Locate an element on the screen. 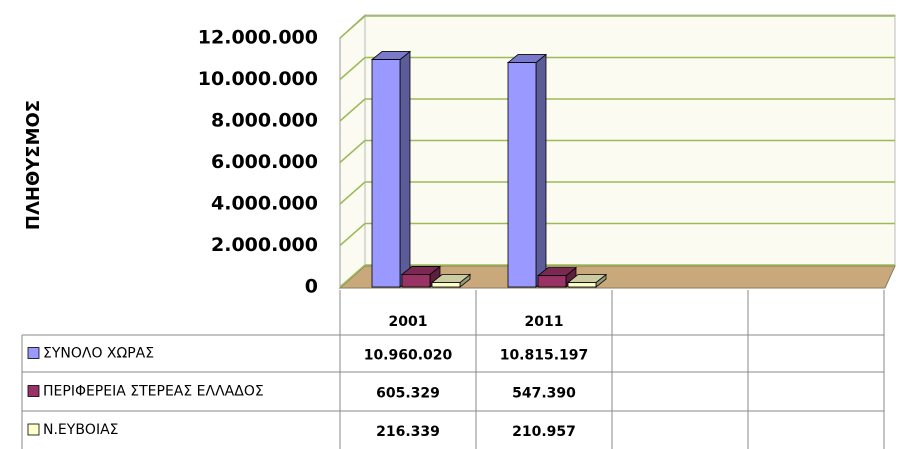 The width and height of the screenshot is (899, 449). y-axis-title: ΠΛΗΘΥΣΜΟΣ is located at coordinates (33, 165).